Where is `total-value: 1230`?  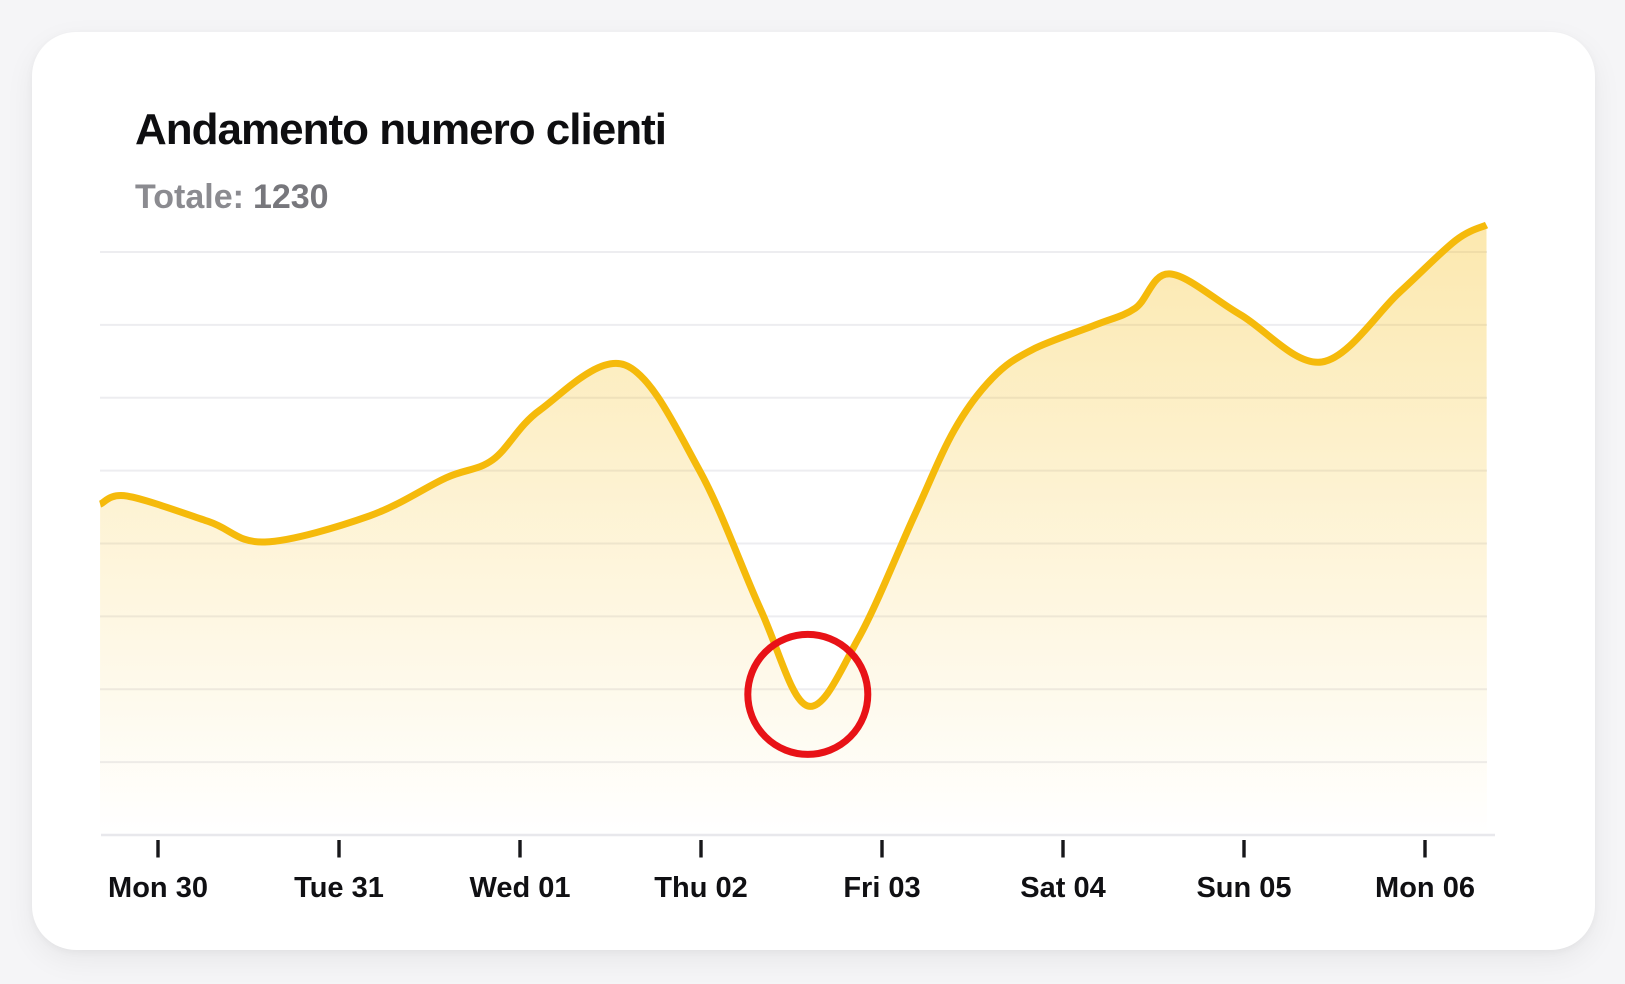 total-value: 1230 is located at coordinates (290, 197).